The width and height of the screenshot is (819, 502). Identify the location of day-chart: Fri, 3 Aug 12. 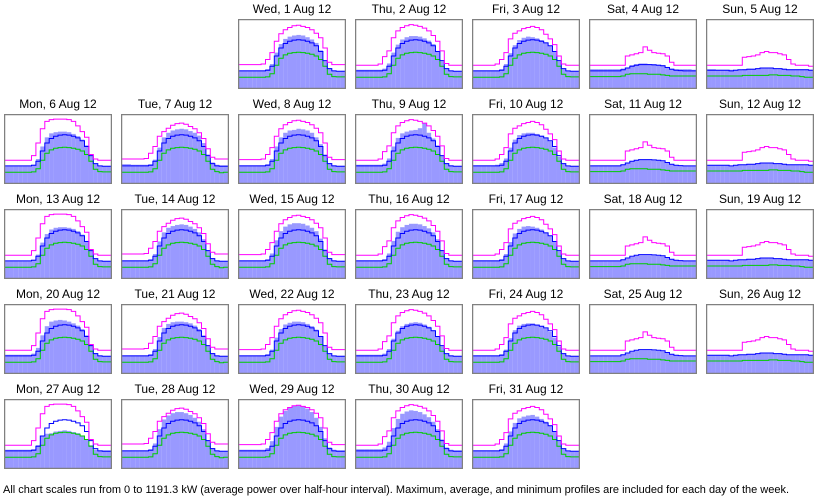
(526, 45).